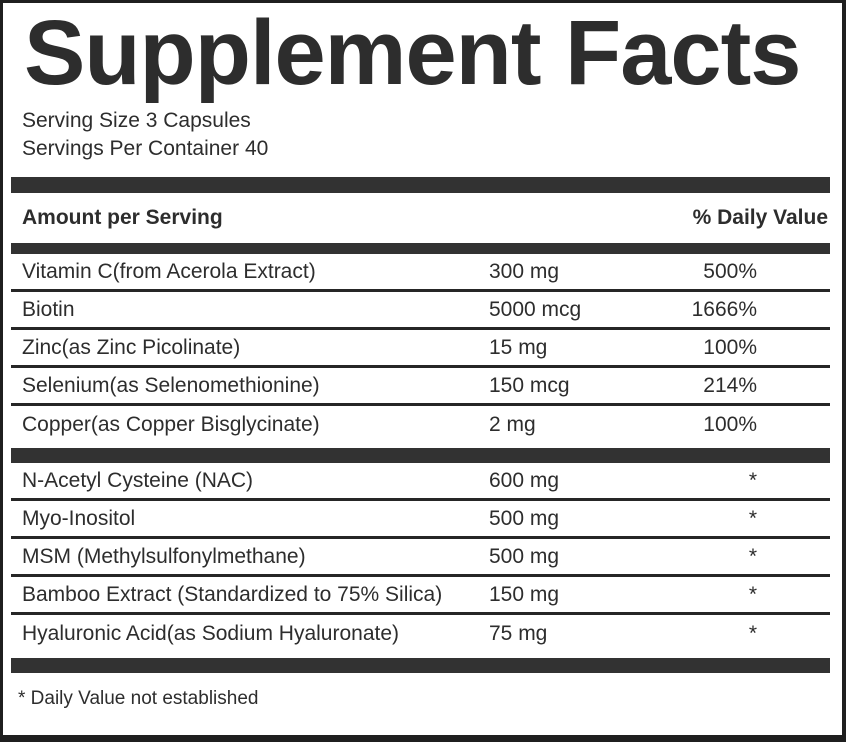  I want to click on ingredient-amount: 150 mcg, so click(529, 385).